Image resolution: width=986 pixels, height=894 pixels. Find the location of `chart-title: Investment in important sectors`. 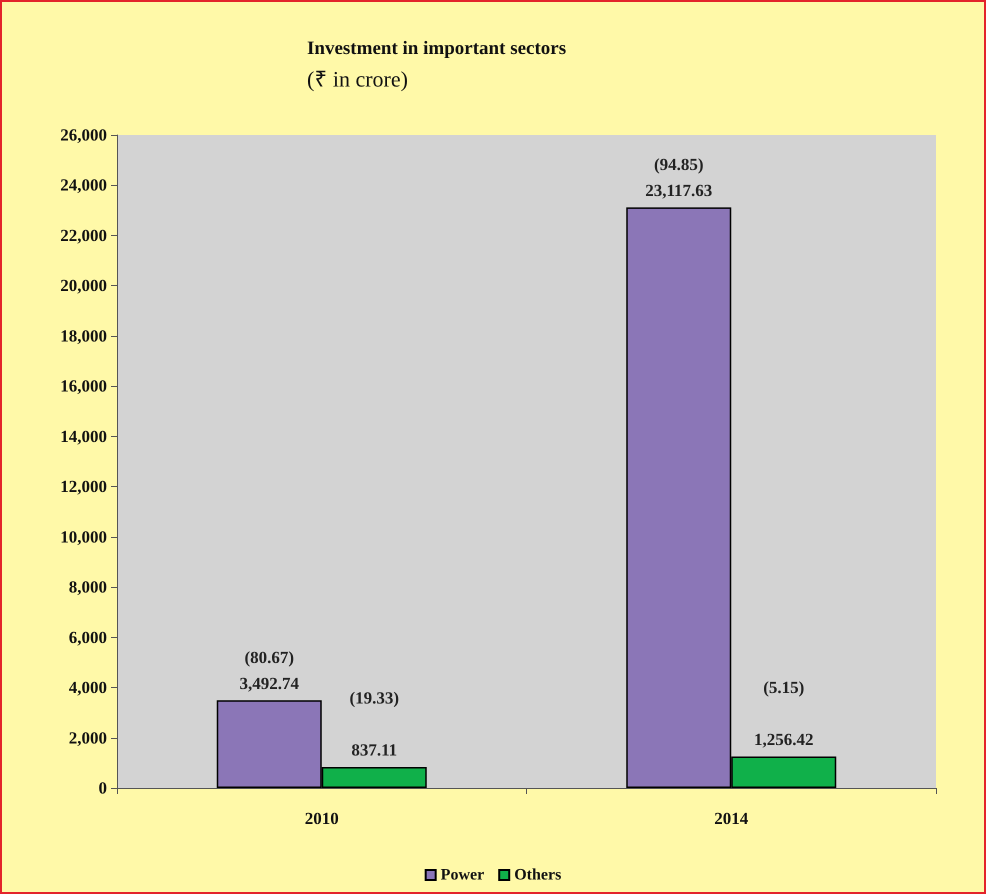

chart-title: Investment in important sectors is located at coordinates (436, 48).